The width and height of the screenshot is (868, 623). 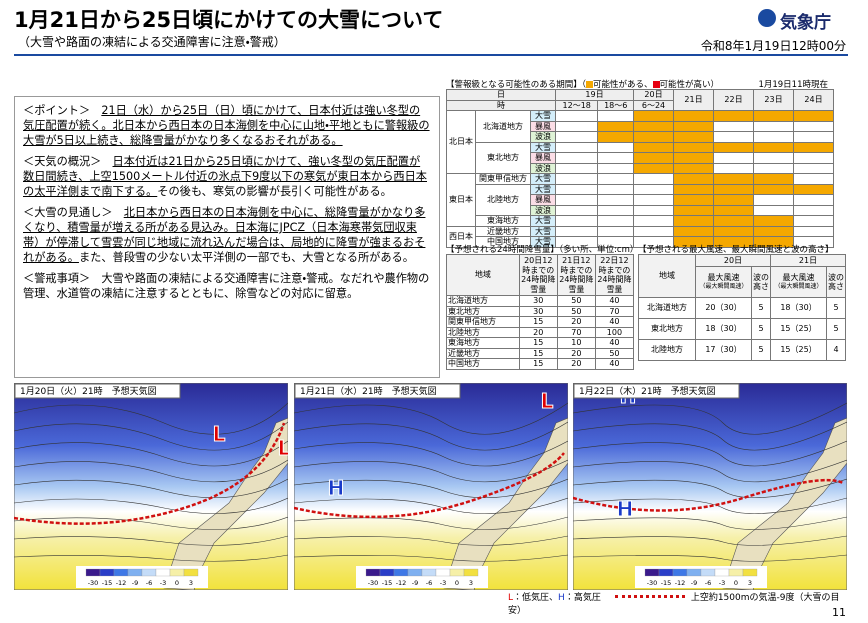 What do you see at coordinates (88, 391) in the screenshot?
I see `map-caption: 1月20日（火）21時 予想天気図` at bounding box center [88, 391].